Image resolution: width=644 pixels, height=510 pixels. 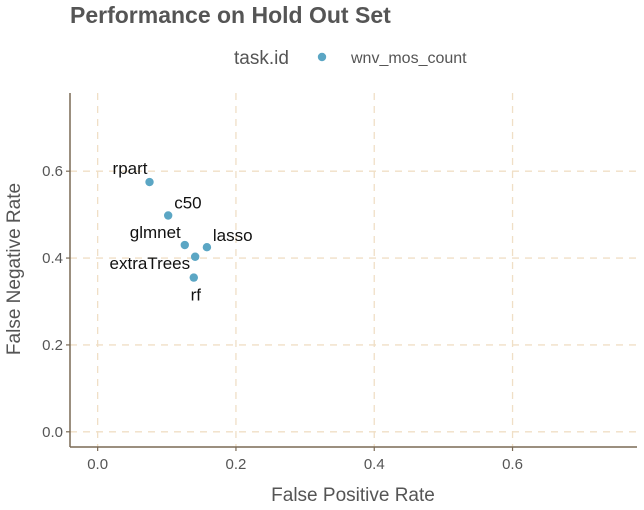 What do you see at coordinates (52, 345) in the screenshot?
I see `y-tick-label: 0.2` at bounding box center [52, 345].